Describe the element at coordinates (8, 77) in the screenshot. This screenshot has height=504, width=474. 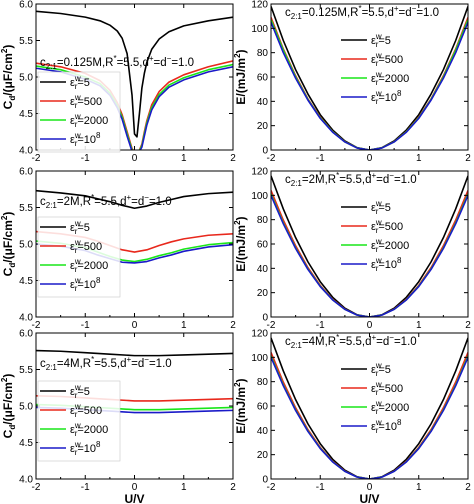
I see `y-axis-label: Cd/(μF/cm2)` at that location.